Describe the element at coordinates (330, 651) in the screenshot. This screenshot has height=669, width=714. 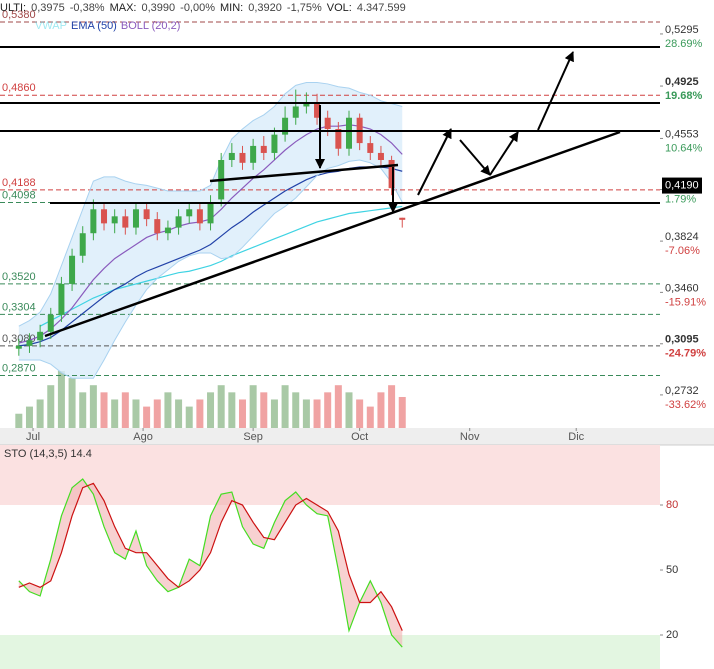
I see `oversold-zone` at that location.